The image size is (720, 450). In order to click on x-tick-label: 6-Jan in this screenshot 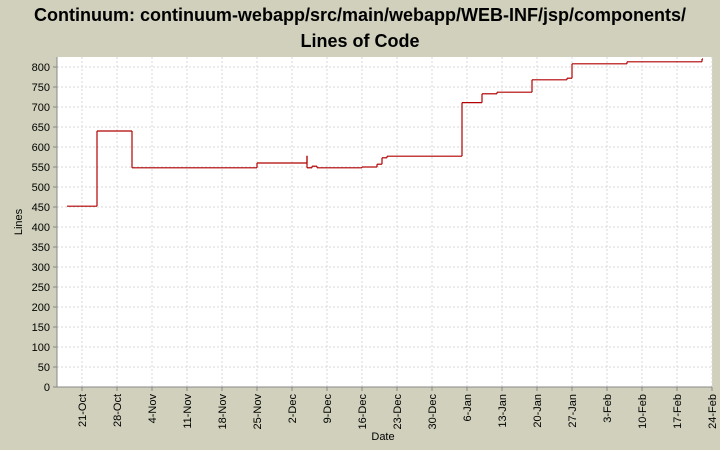, I will do `click(468, 408)`.